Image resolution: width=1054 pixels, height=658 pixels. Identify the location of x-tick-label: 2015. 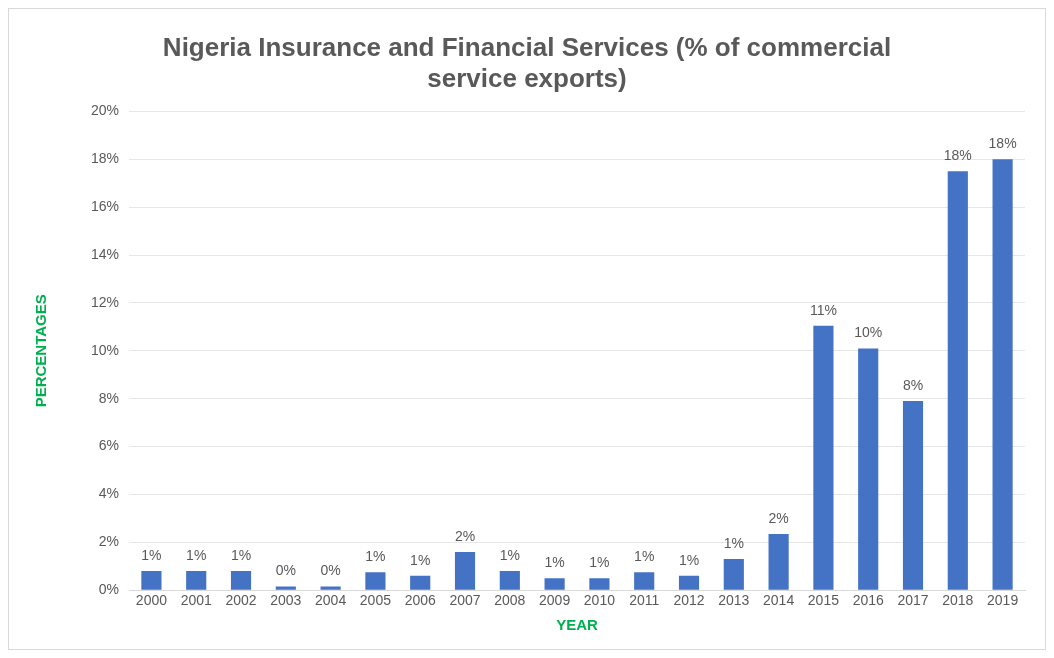
(823, 600).